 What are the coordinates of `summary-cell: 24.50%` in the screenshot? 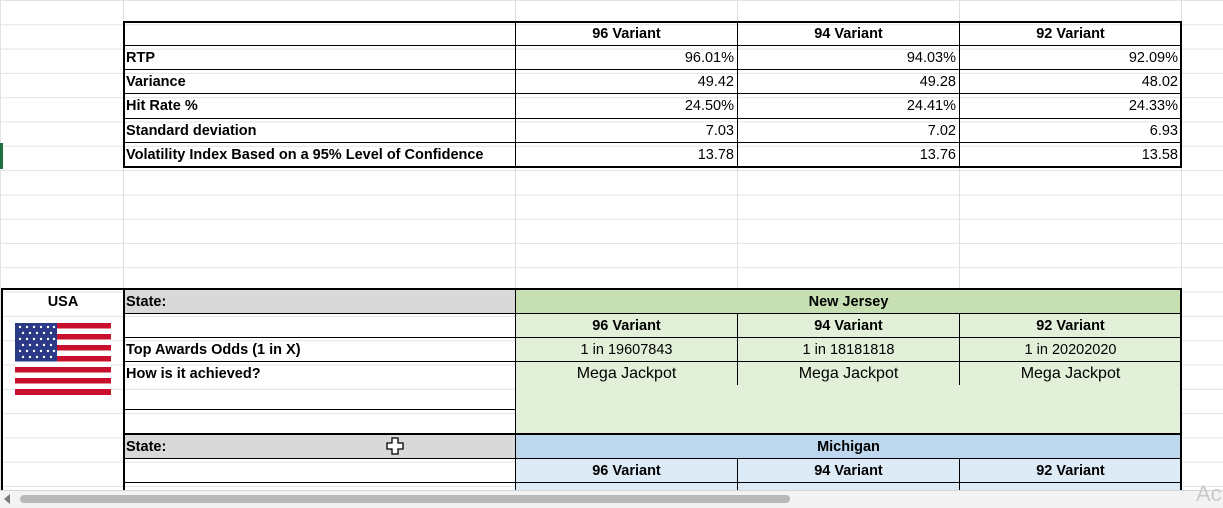 It's located at (709, 106).